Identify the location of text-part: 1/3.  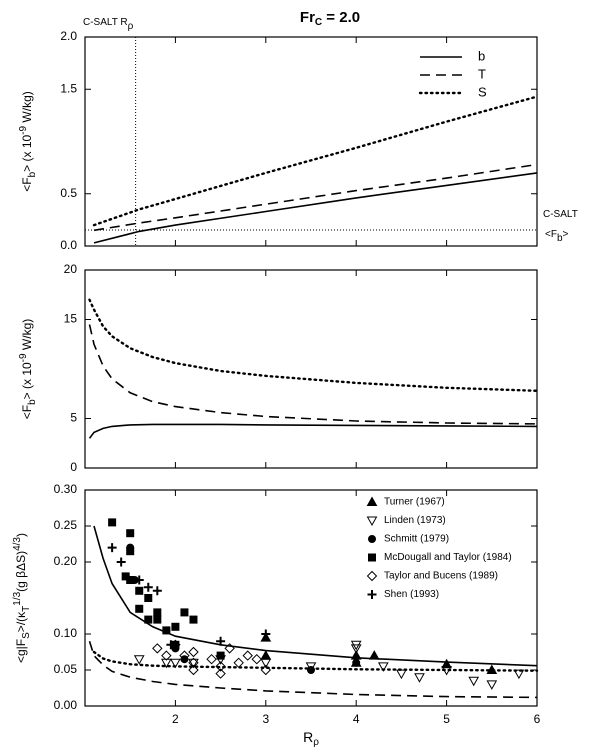
(17, 598).